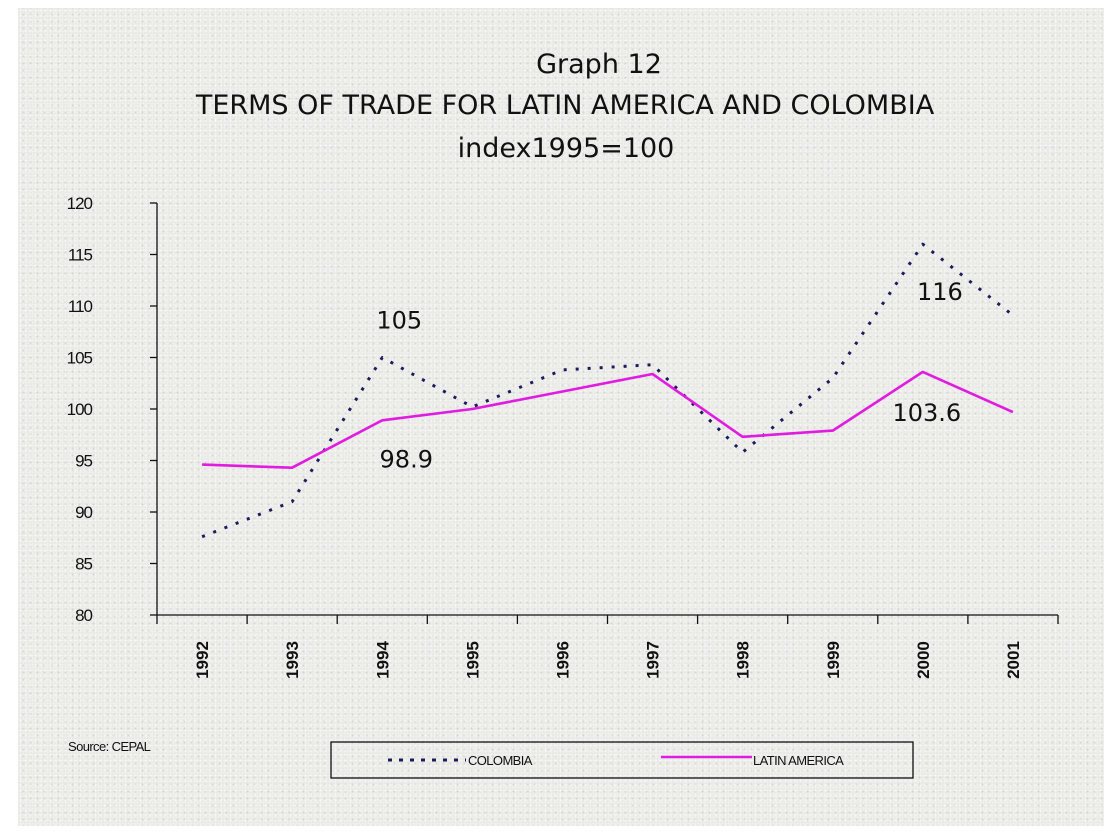 This screenshot has width=1118, height=837. I want to click on data-label-latin-america-2000: 103.6, so click(926, 413).